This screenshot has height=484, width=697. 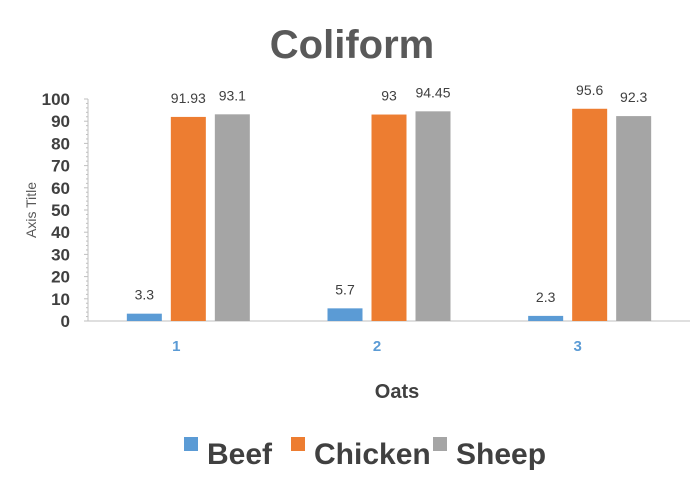 What do you see at coordinates (577, 346) in the screenshot?
I see `x-tick-label: 3` at bounding box center [577, 346].